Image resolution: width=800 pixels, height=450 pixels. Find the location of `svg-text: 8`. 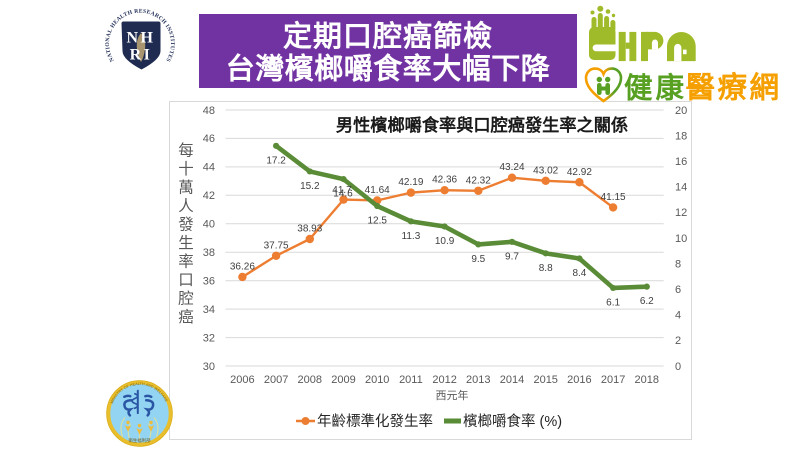

svg-text: 8 is located at coordinates (678, 264).